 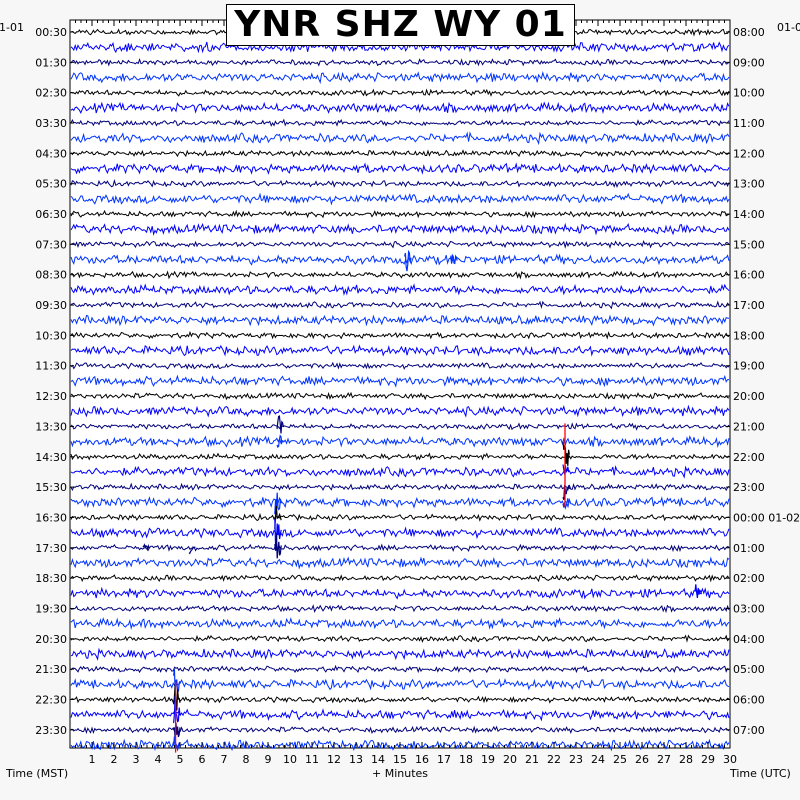 I want to click on left-time-label: 02:30, so click(x=51, y=93).